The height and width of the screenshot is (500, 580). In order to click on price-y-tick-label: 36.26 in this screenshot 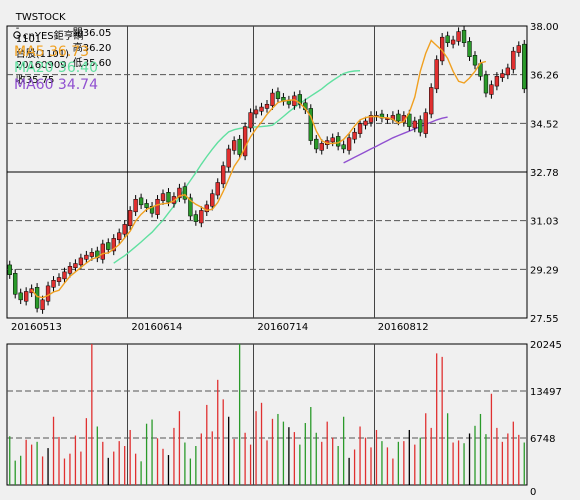, I will do `click(544, 76)`.